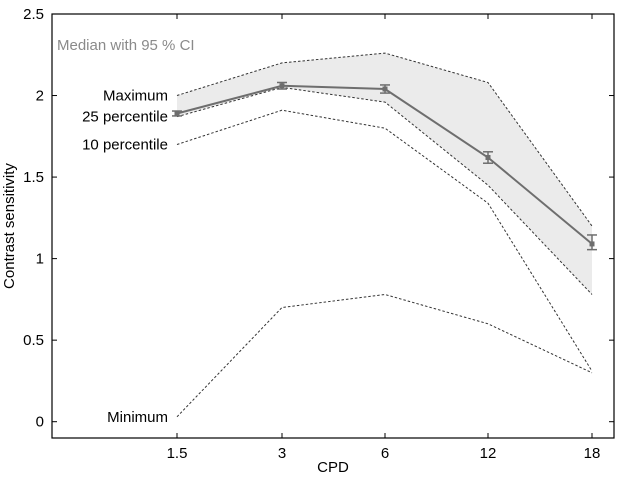 Image resolution: width=617 pixels, height=478 pixels. Describe the element at coordinates (125, 144) in the screenshot. I see `10-percentile-label: 10 percentile` at that location.